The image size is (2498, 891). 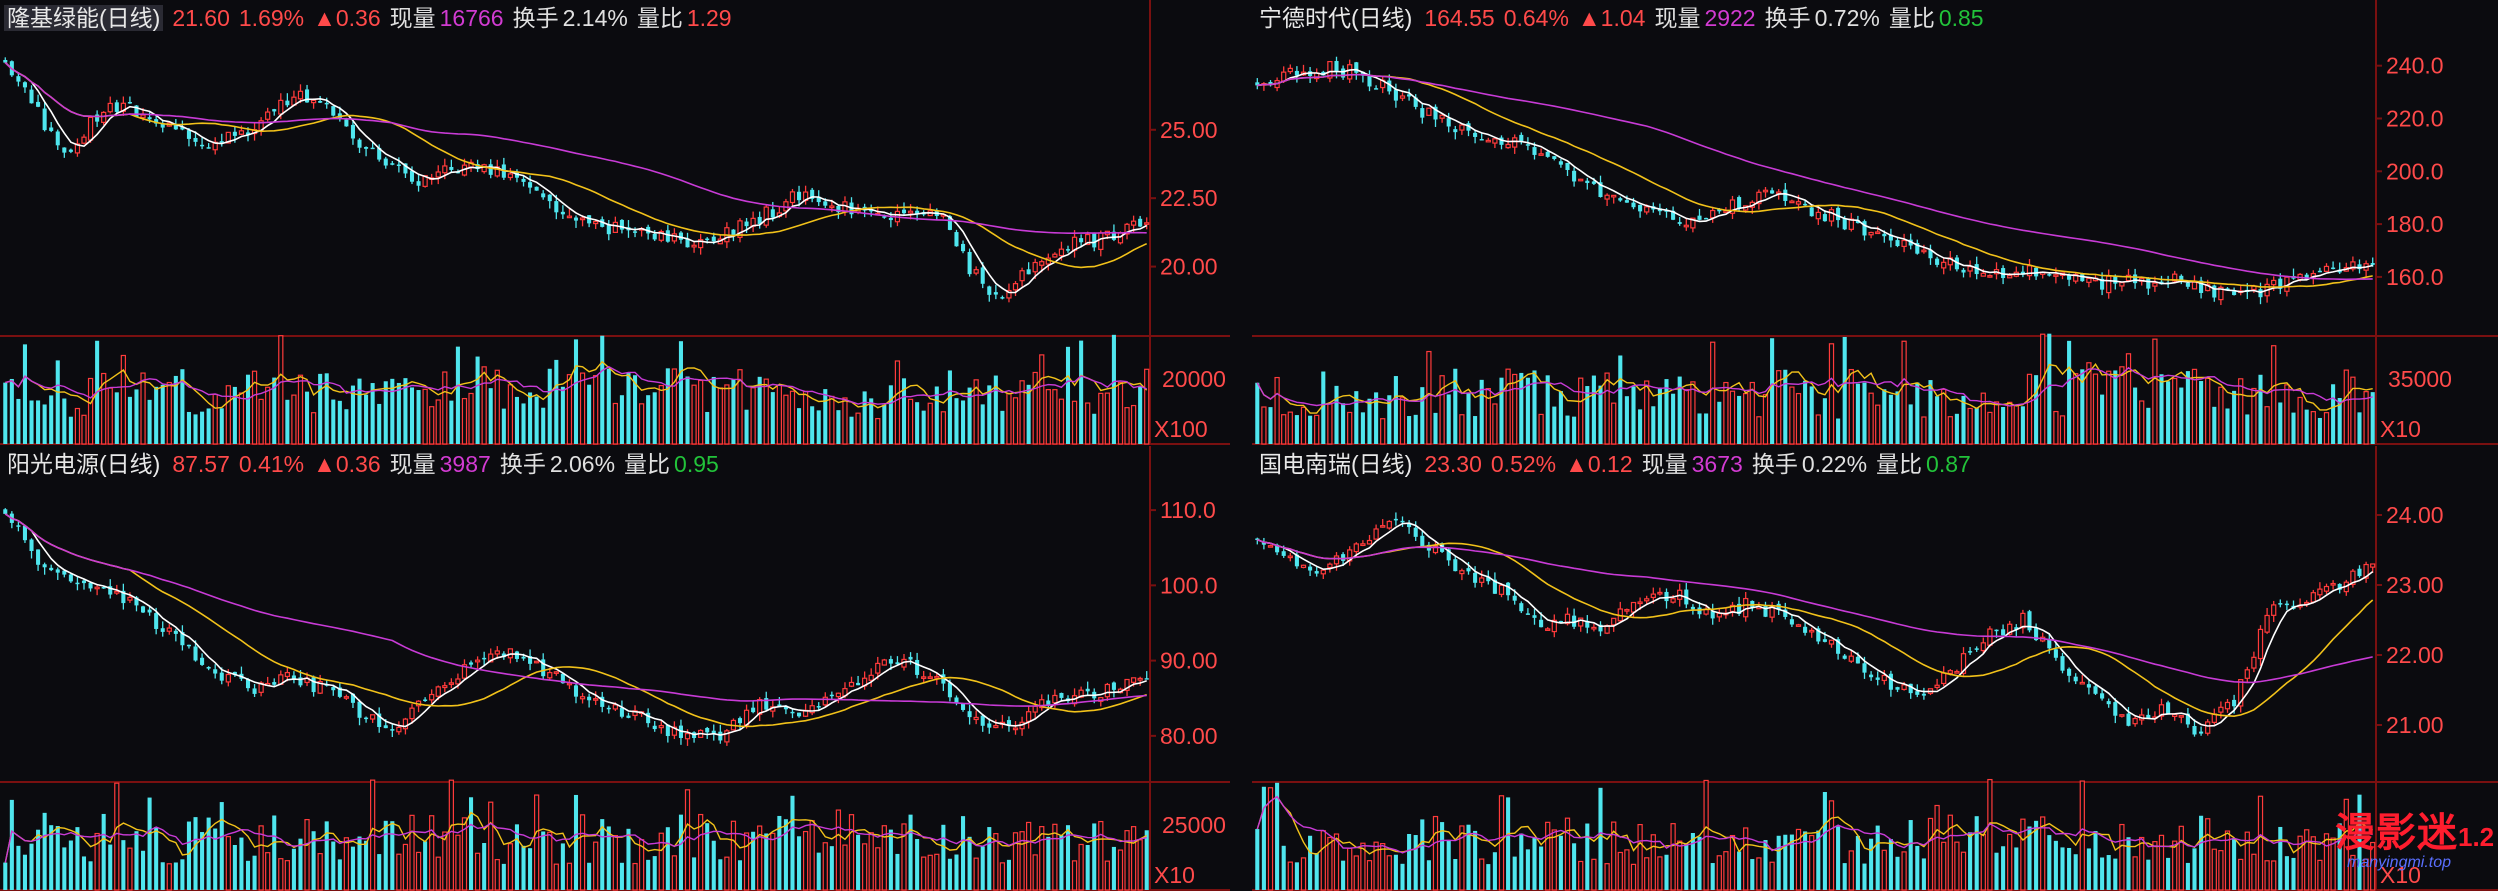 I want to click on price-axis: 240.0 220.0 200.0 180.0 160.0 35000 X10, so click(x=2416, y=247).